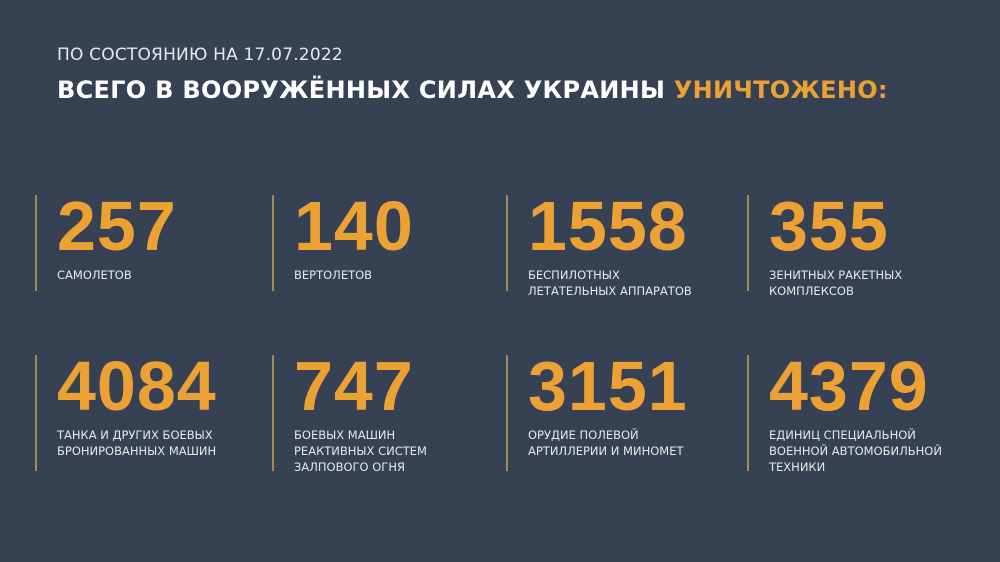 This screenshot has height=562, width=1000. What do you see at coordinates (836, 283) in the screenshot?
I see `stat-label: ЗЕНИТНЫХ РАКЕТНЫХ КОМПЛЕКСОВ` at bounding box center [836, 283].